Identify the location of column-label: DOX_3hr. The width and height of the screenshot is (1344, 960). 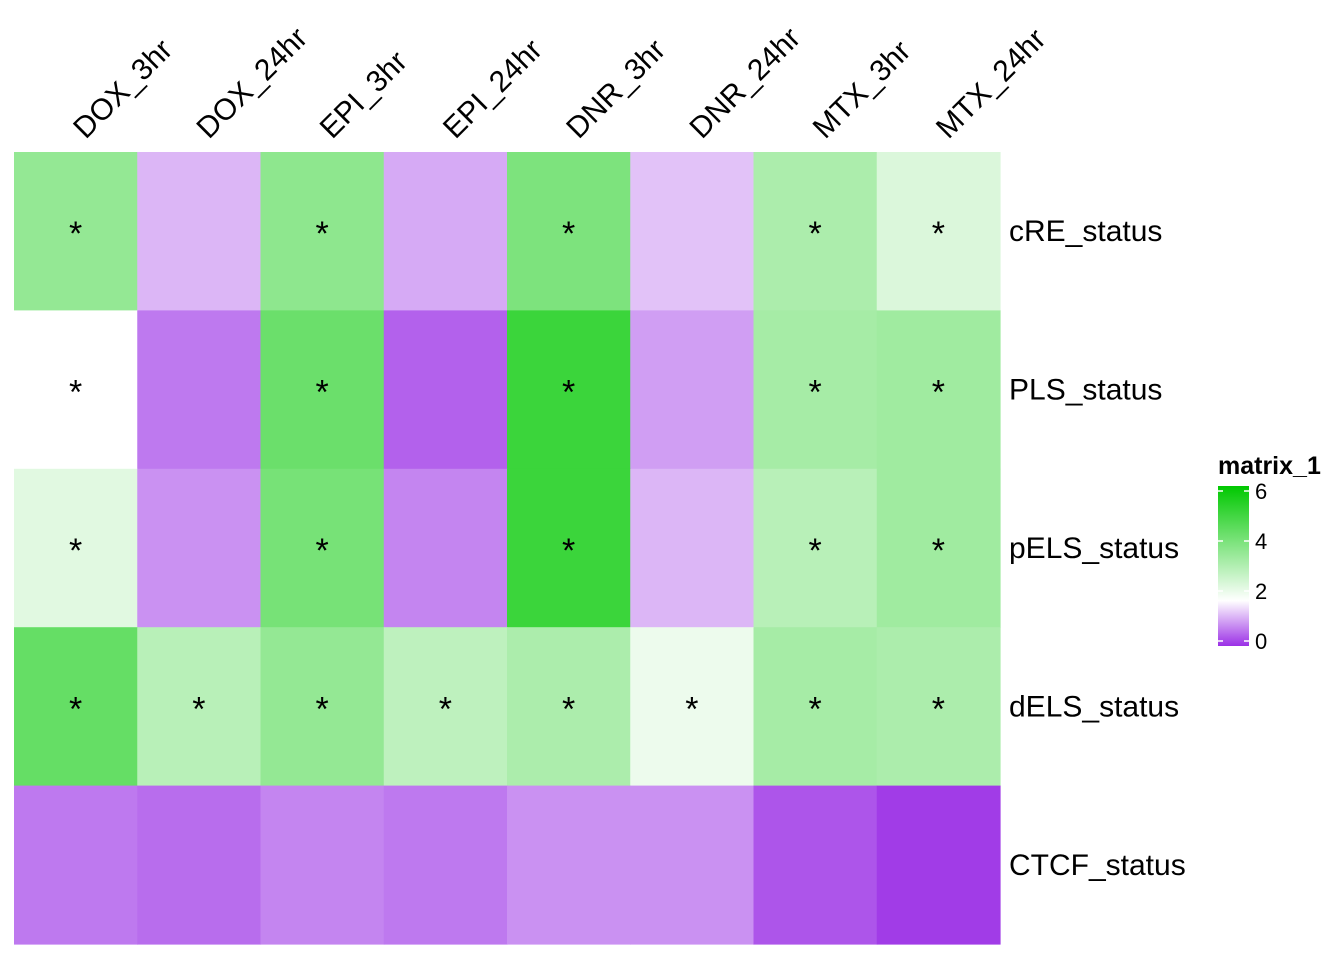
(123, 89).